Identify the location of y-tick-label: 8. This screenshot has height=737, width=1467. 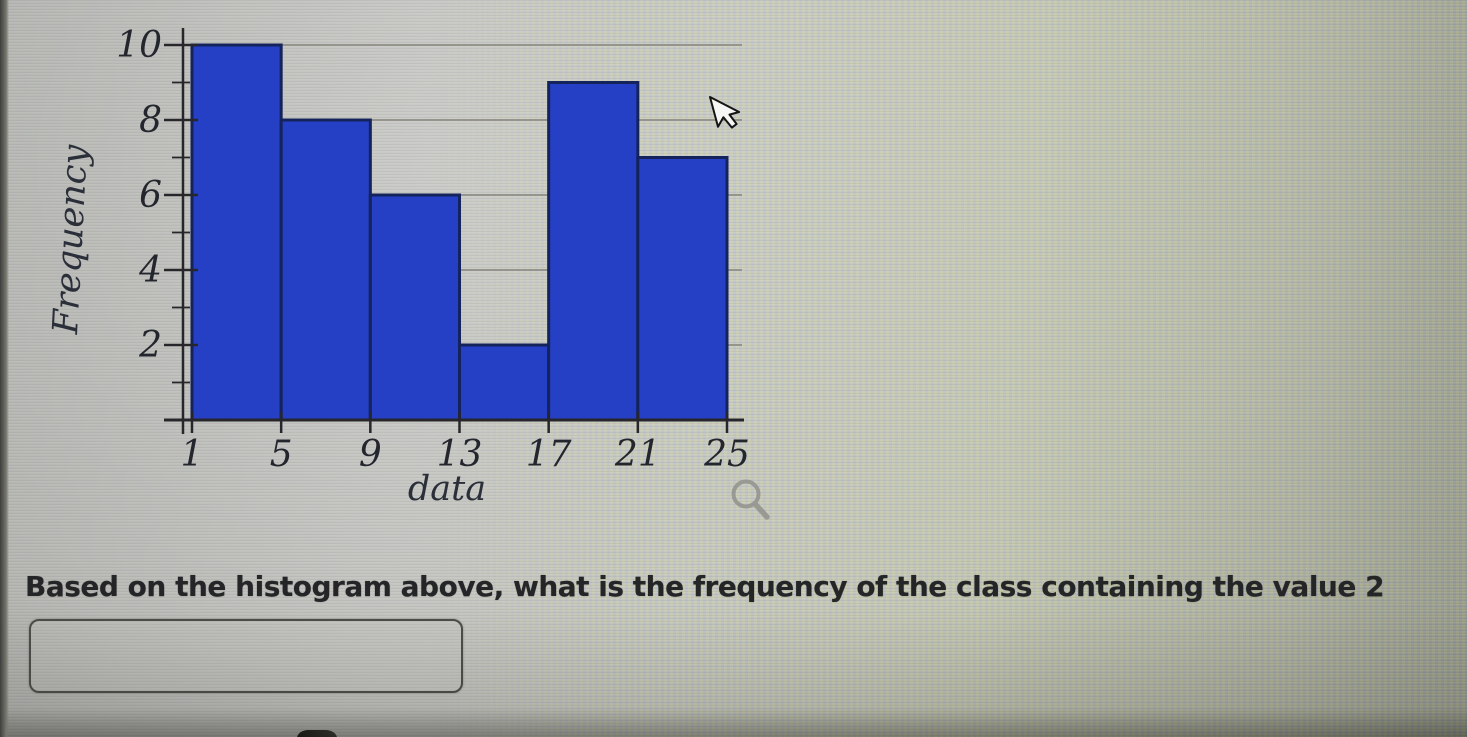
(150, 120).